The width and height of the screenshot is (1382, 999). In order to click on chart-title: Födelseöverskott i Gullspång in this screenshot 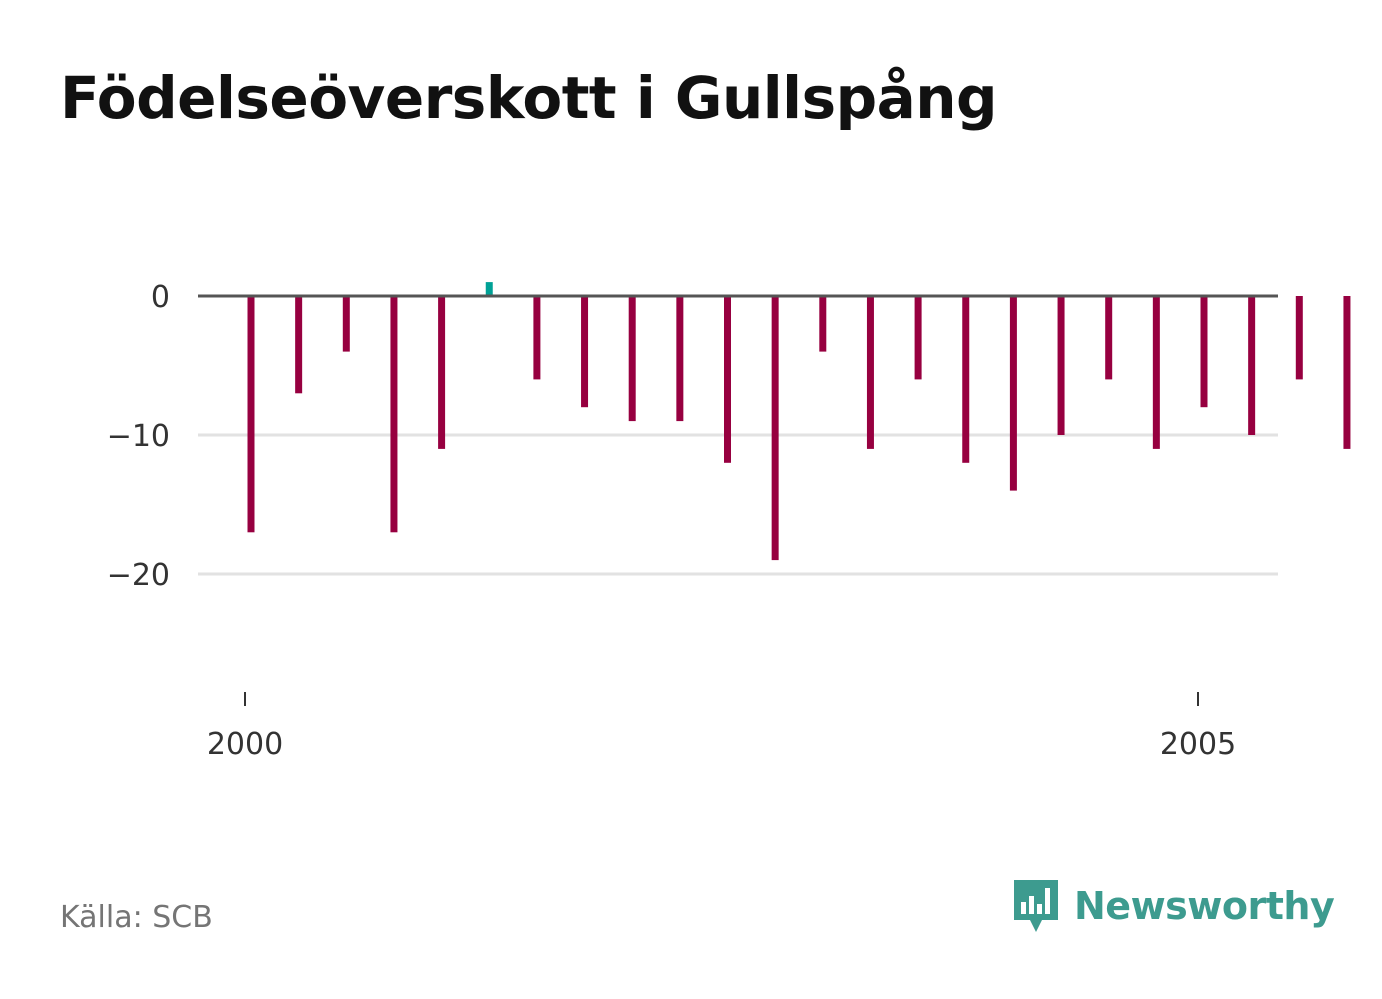, I will do `click(529, 98)`.